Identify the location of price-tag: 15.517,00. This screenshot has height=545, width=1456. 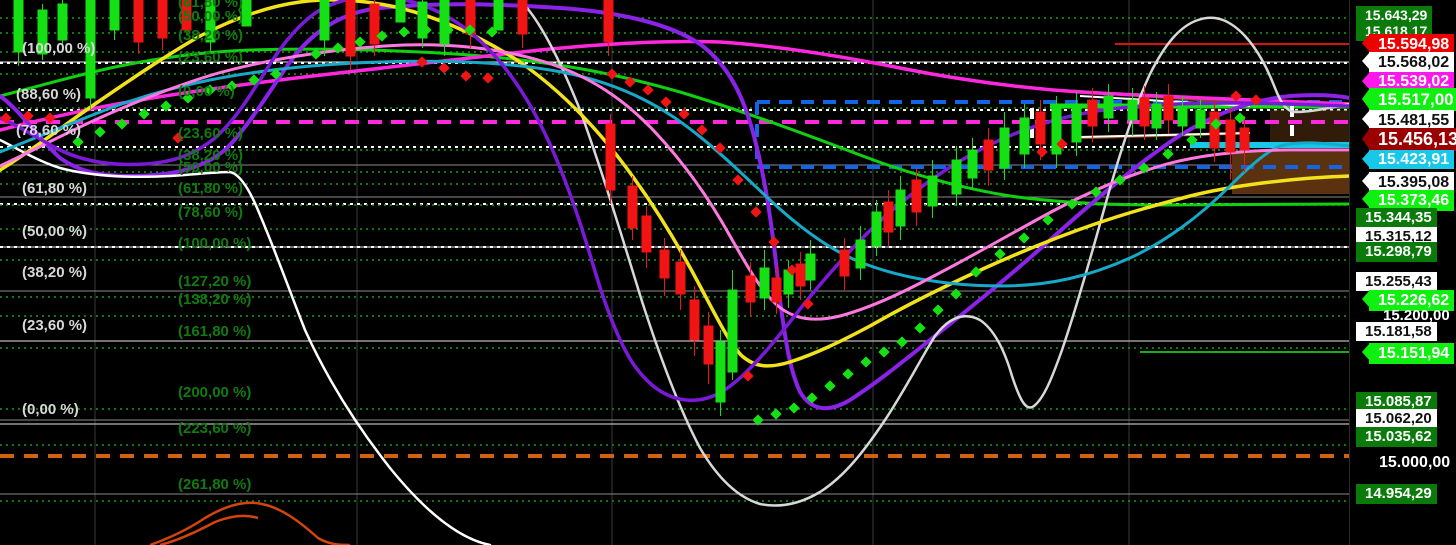
(1409, 99).